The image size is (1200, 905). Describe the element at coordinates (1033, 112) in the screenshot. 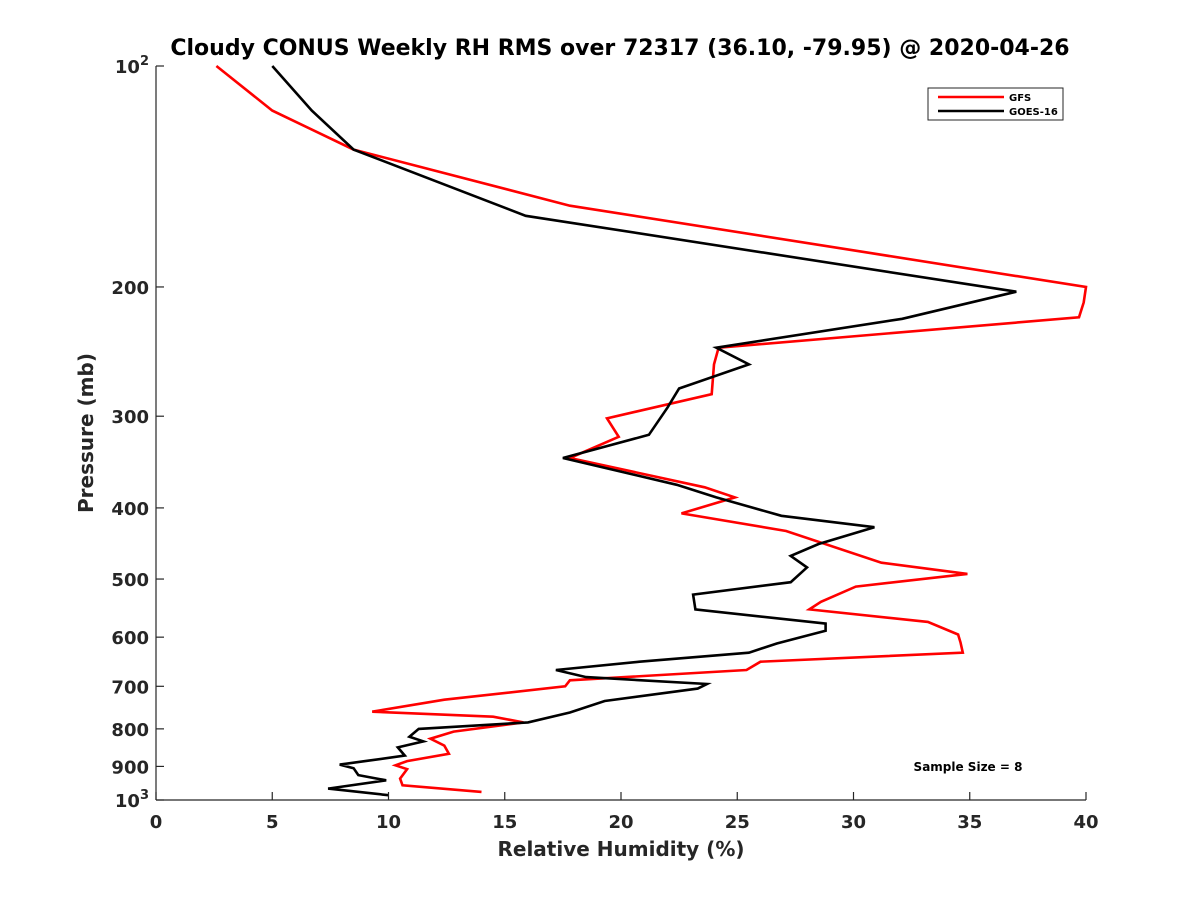

I see `legend-label-goes16: GOES-16` at that location.